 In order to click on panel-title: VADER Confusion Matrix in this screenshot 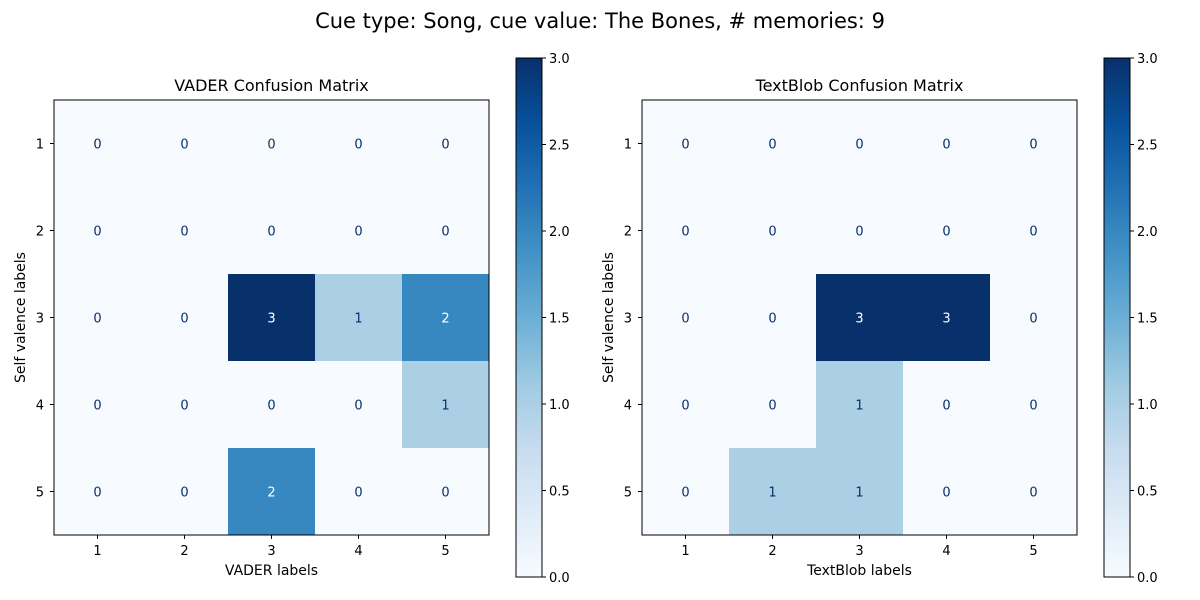, I will do `click(271, 85)`.